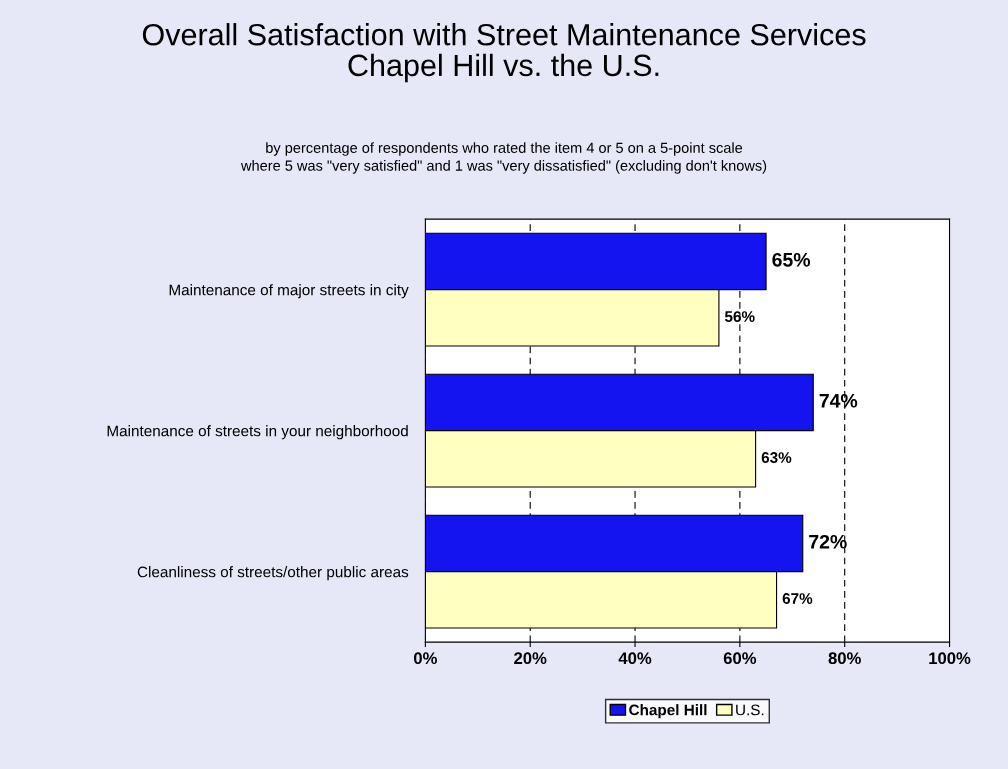 This screenshot has height=769, width=1008. Describe the element at coordinates (828, 541) in the screenshot. I see `data-label: 72%` at that location.